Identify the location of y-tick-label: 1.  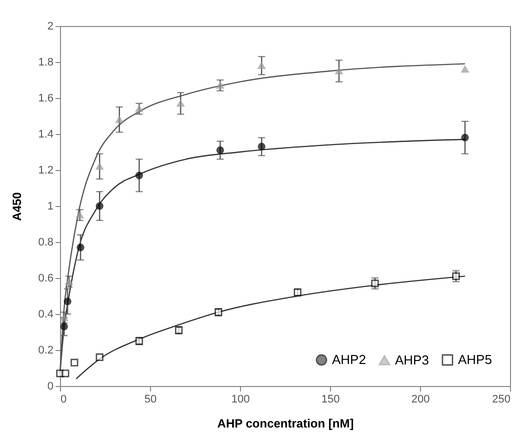
(50, 206).